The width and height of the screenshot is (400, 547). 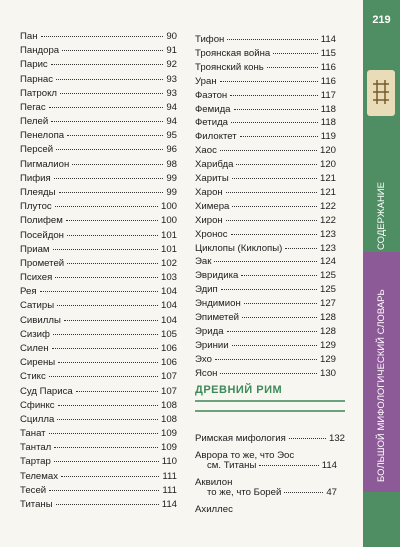 I want to click on entry-page: 111, so click(x=169, y=476).